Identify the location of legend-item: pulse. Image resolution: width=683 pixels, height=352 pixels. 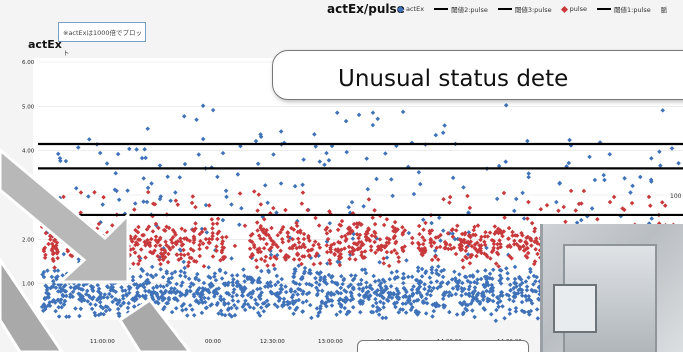
(573, 9).